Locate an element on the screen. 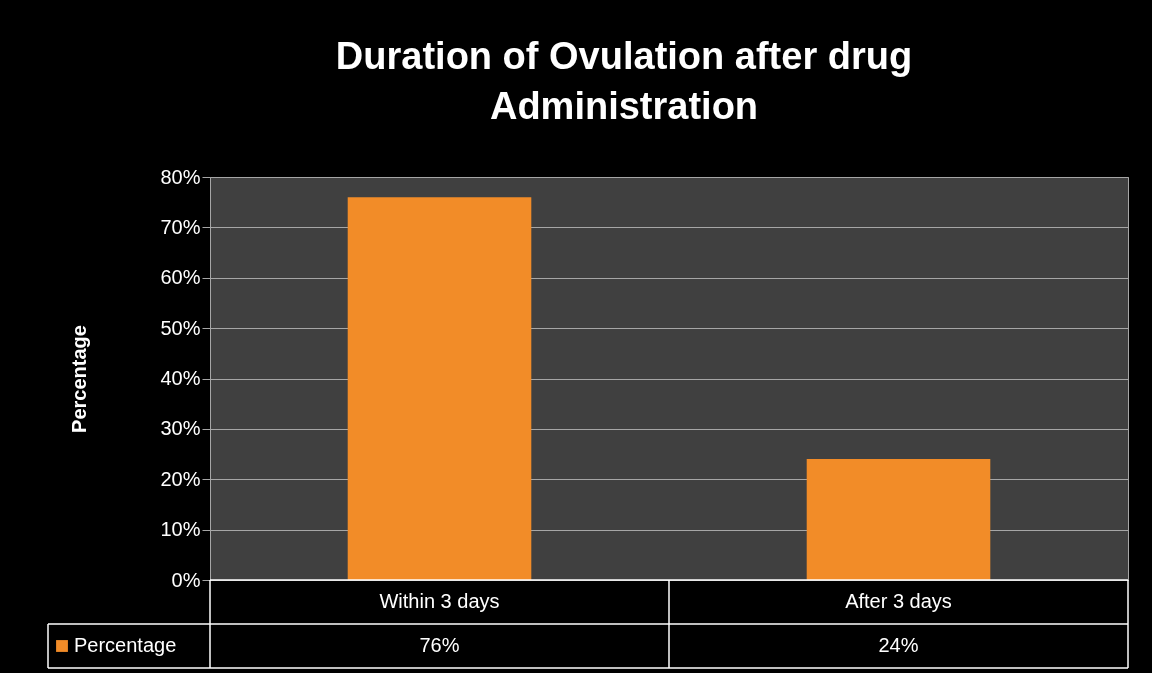 This screenshot has width=1152, height=673. y-tick-label: 70% is located at coordinates (180, 226).